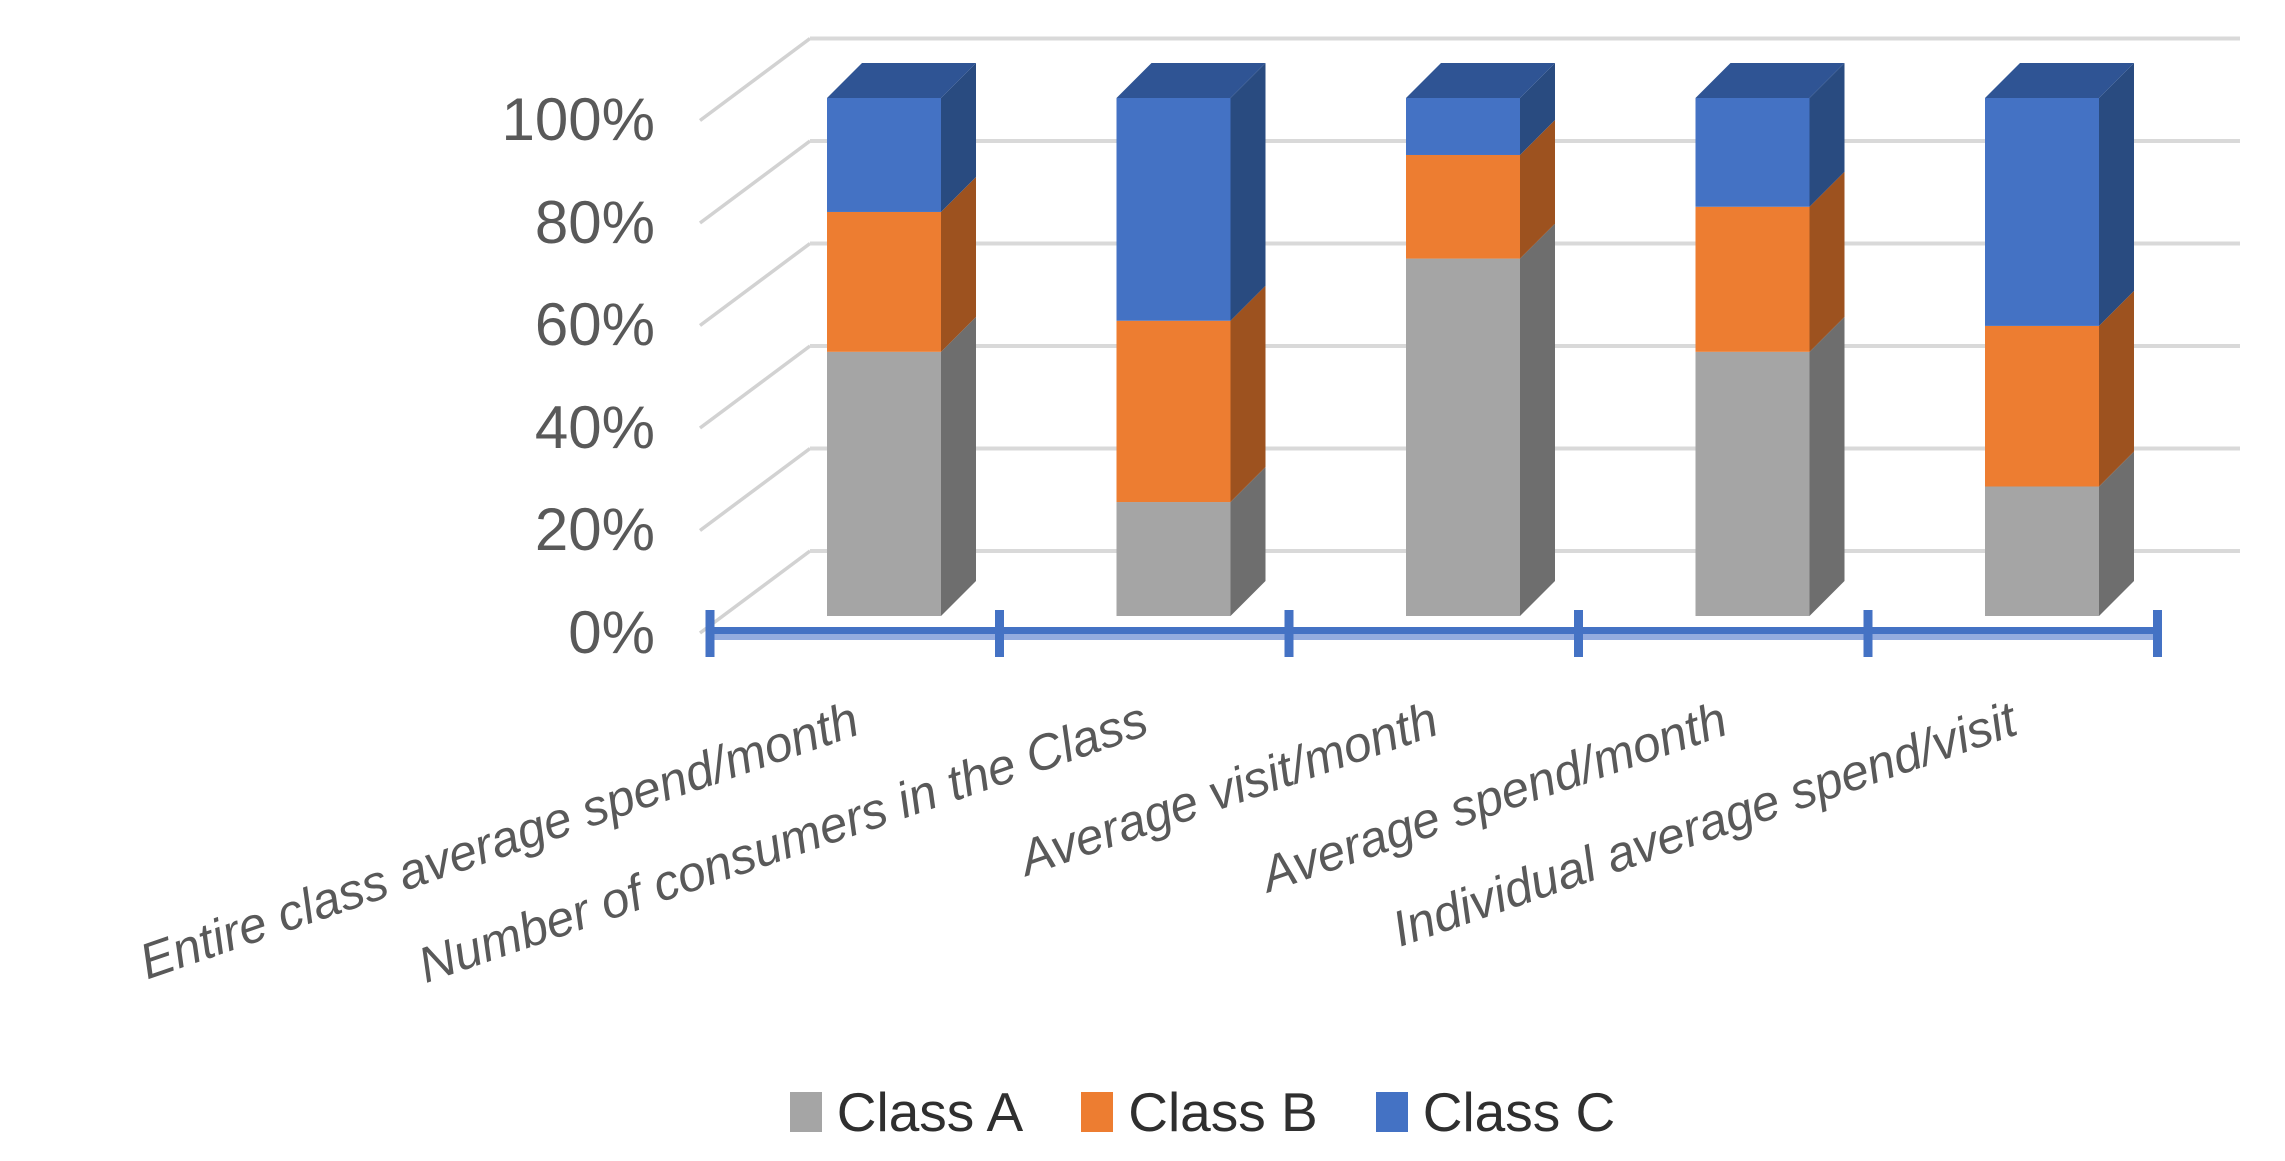  Describe the element at coordinates (578, 119) in the screenshot. I see `y-axis-tick-label: 100%` at that location.